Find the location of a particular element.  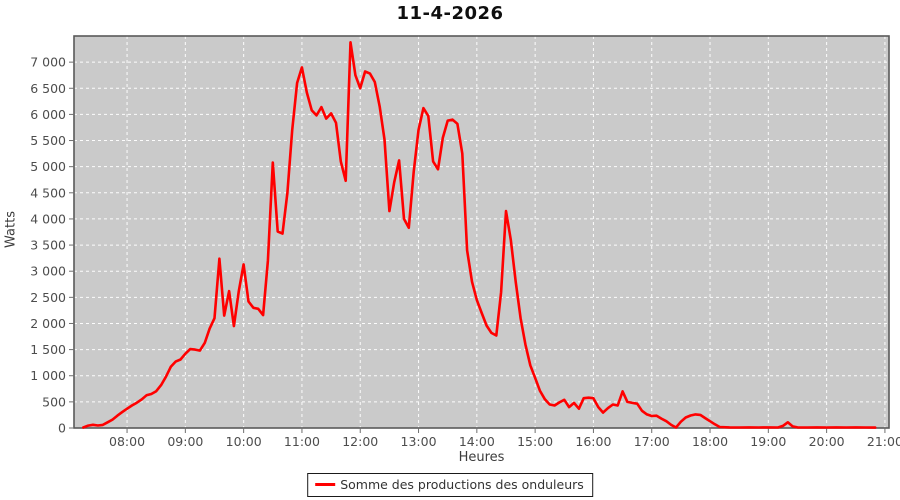

x-tick-label: 11:00 is located at coordinates (302, 441).